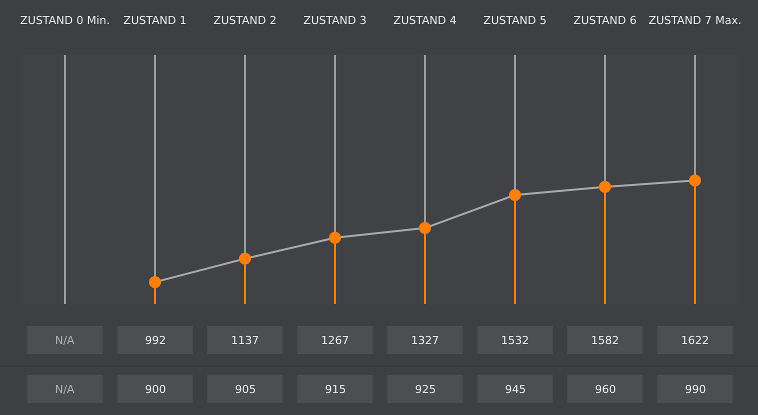  Describe the element at coordinates (245, 340) in the screenshot. I see `data-label: 1137` at that location.